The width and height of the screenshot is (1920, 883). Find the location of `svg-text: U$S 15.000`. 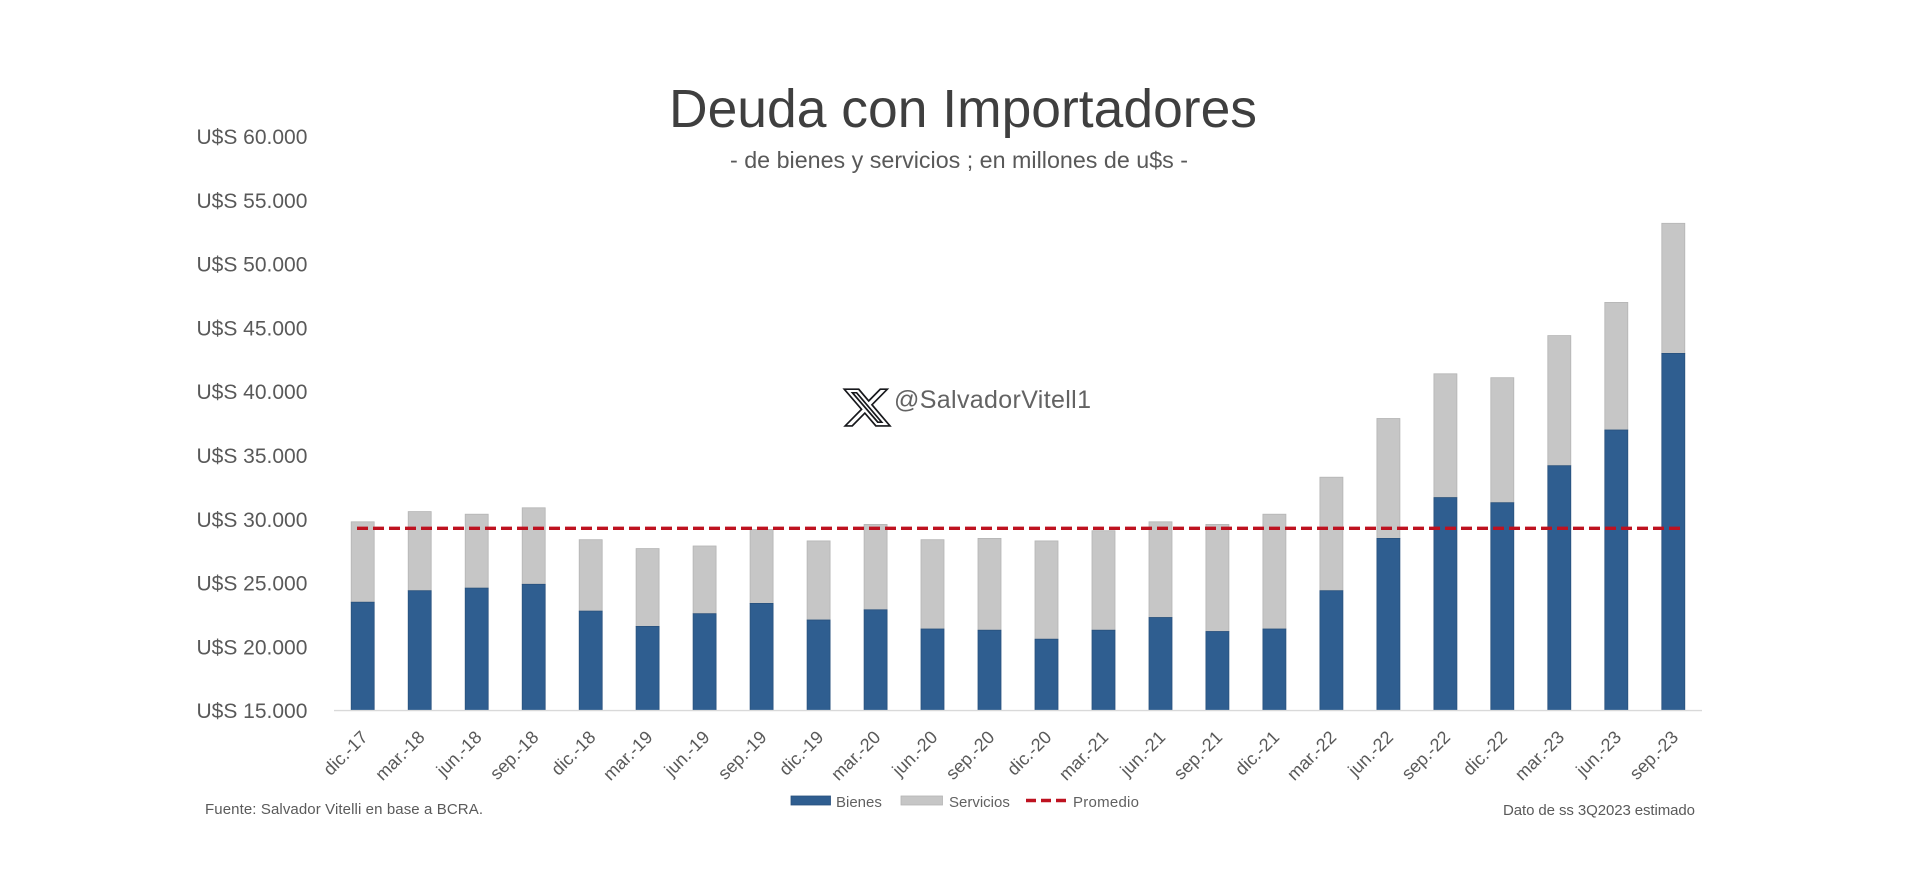

svg-text: U$S 15.000 is located at coordinates (252, 711).